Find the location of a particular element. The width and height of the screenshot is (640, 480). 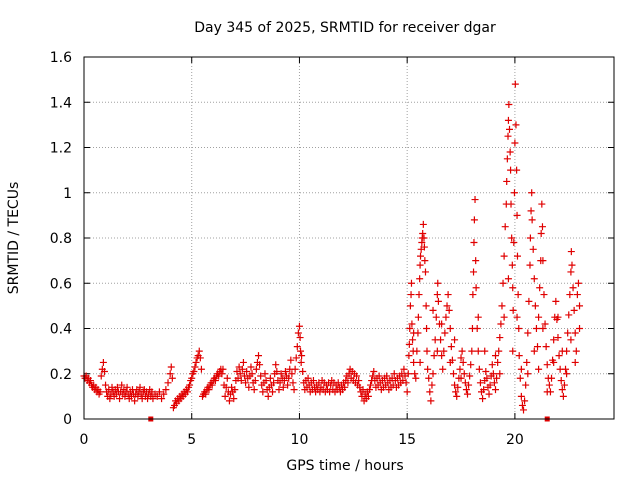

y-tick-label: 1.4 is located at coordinates (61, 103).